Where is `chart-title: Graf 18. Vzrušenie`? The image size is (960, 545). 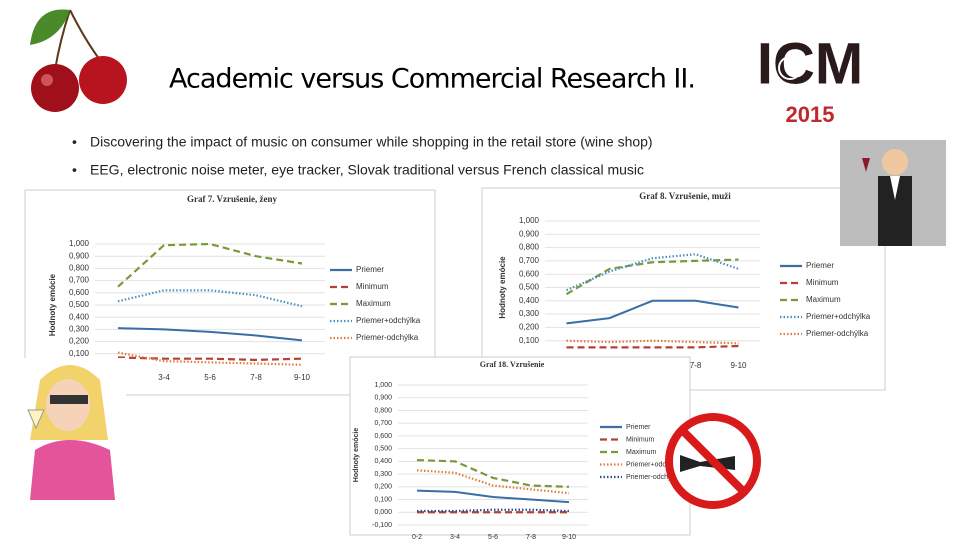
chart-title: Graf 18. Vzrušenie is located at coordinates (512, 364).